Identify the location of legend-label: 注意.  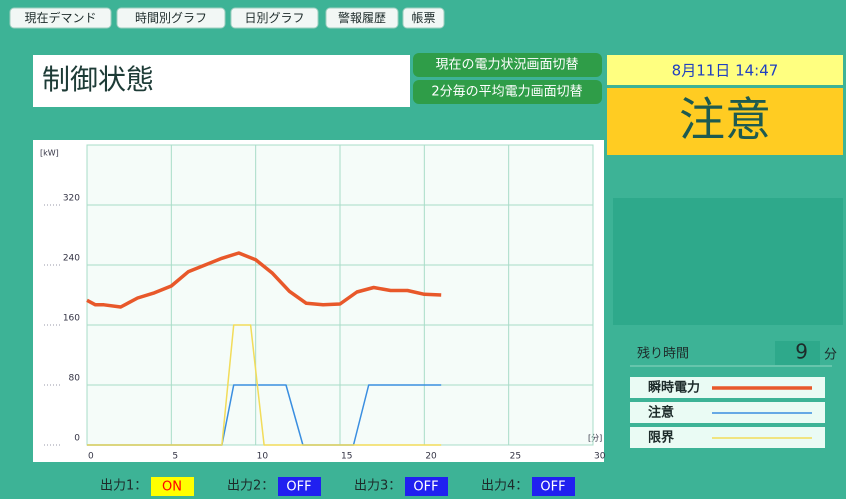
(661, 413).